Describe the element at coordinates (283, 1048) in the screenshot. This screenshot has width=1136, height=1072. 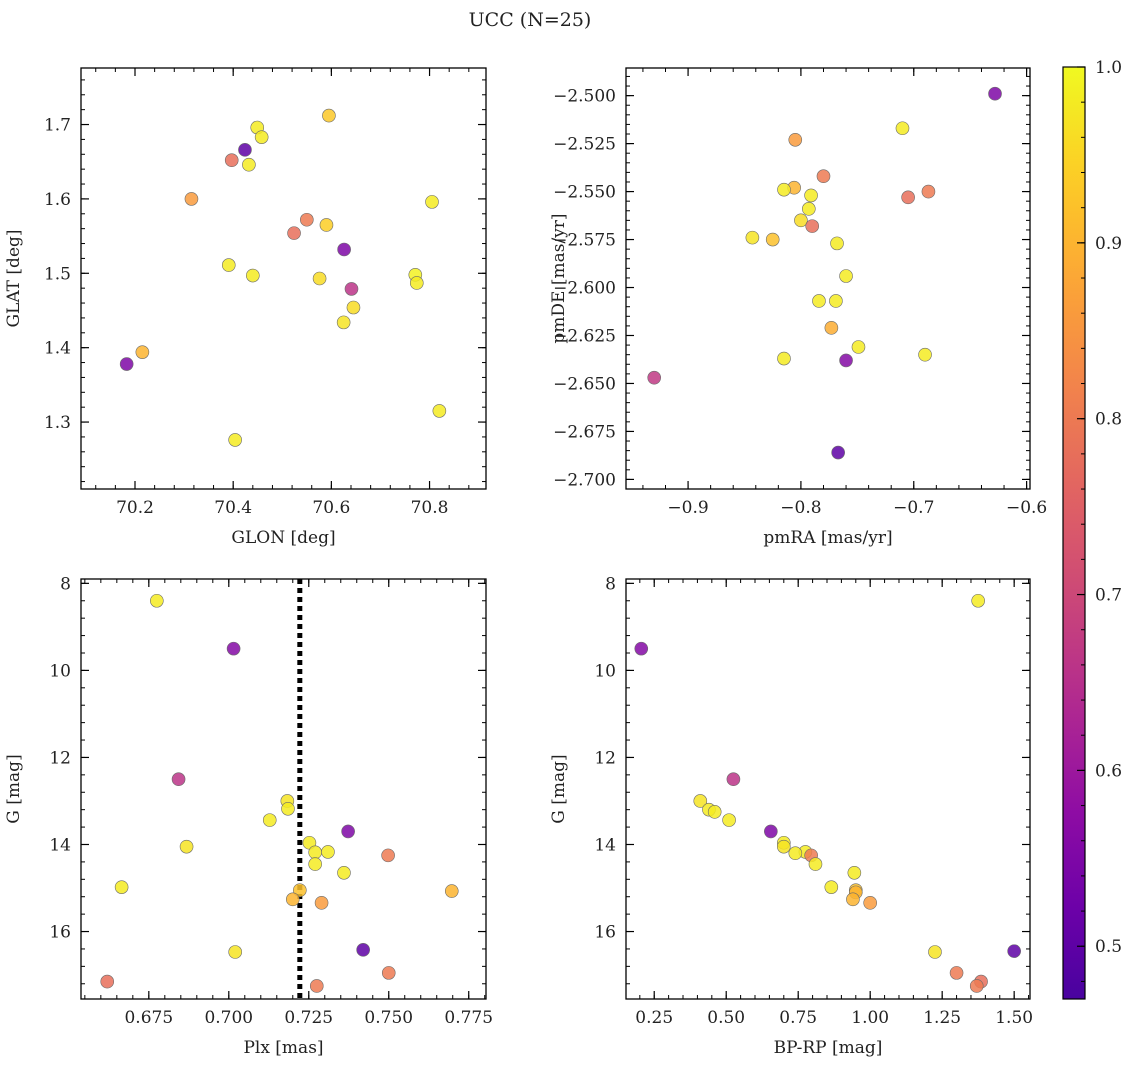
I see `x-axis-label: Plx [mas]` at that location.